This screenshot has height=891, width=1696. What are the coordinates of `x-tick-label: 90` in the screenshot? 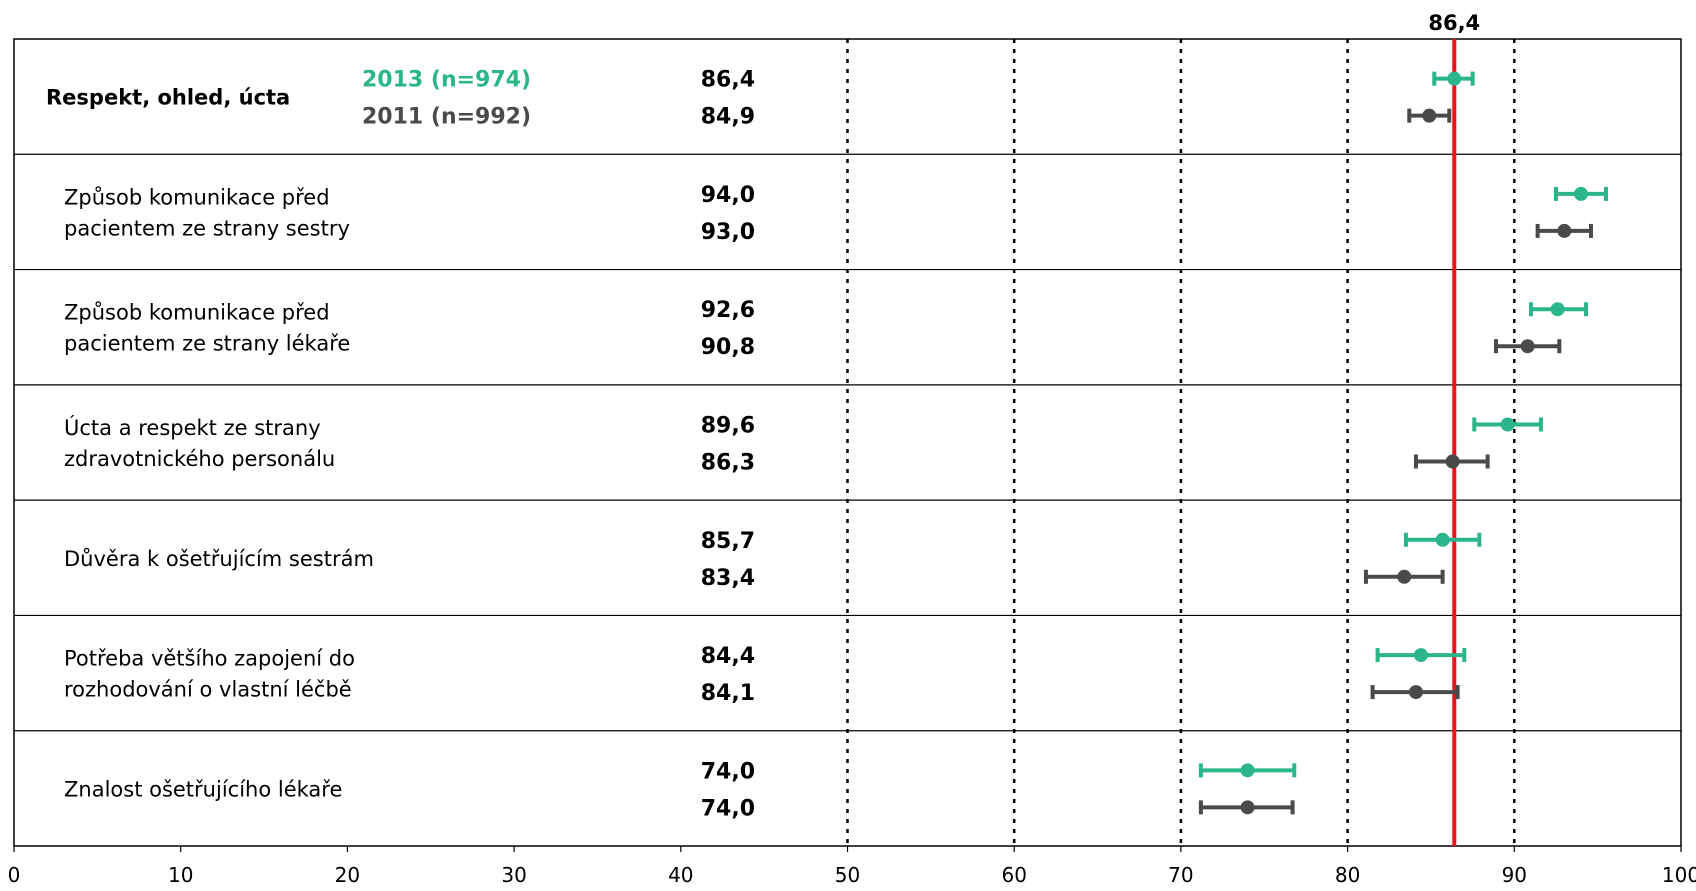 It's located at (1514, 875).